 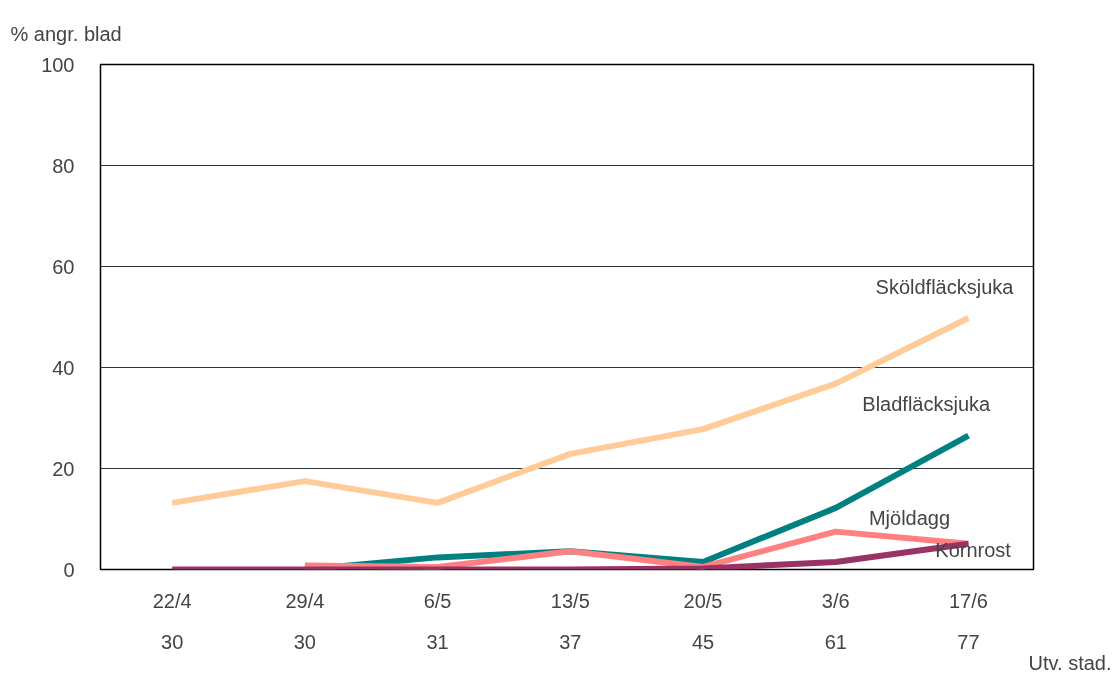 What do you see at coordinates (945, 286) in the screenshot?
I see `series-label: Sköldfläcksjuka` at bounding box center [945, 286].